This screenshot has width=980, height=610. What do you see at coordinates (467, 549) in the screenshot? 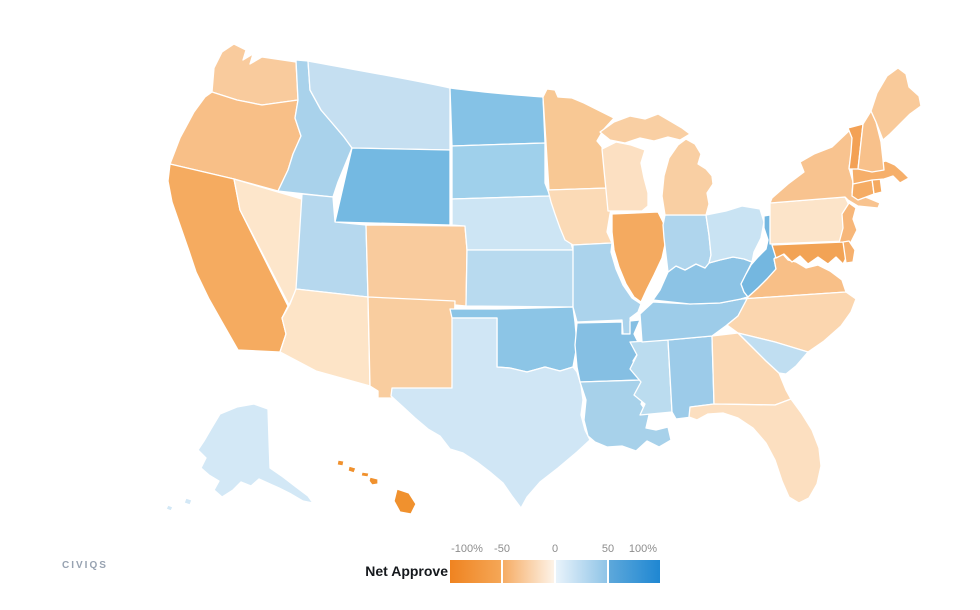
I see `legend-tick-neg100: -100%` at bounding box center [467, 549].